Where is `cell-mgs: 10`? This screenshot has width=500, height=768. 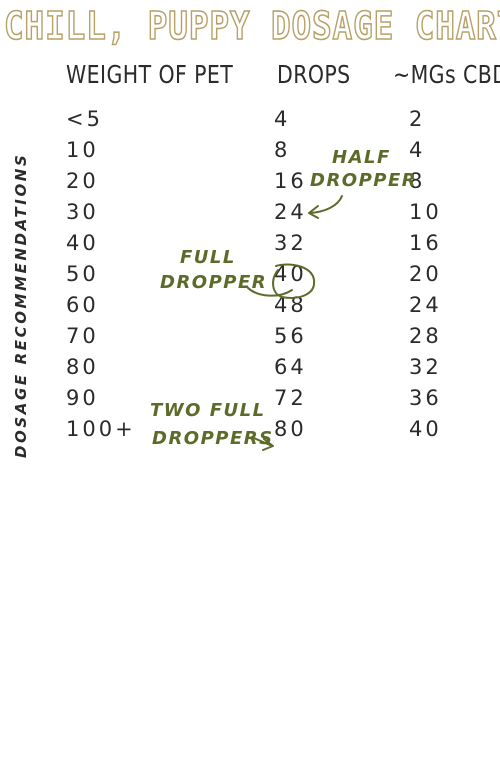
cell-mgs: 10 is located at coordinates (425, 212).